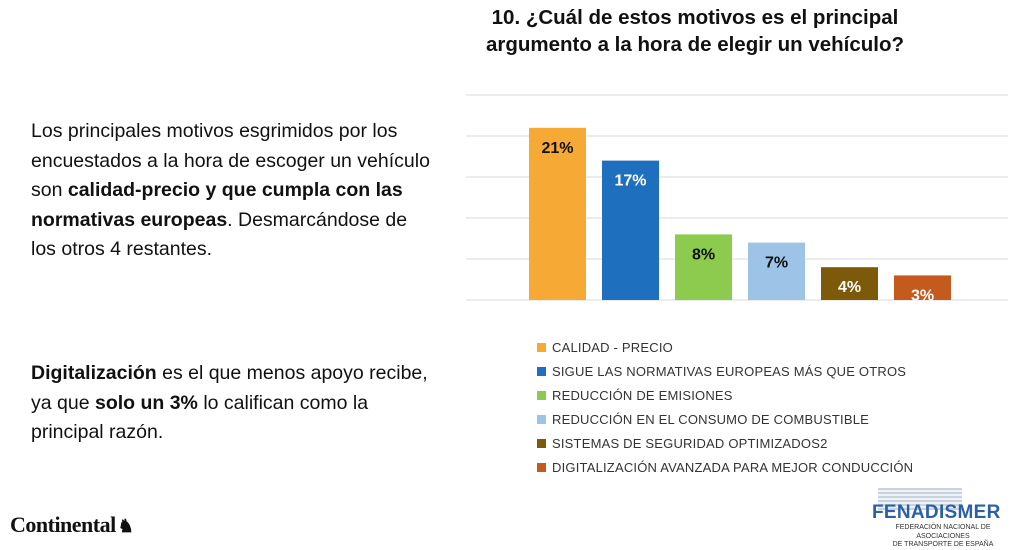  What do you see at coordinates (710, 419) in the screenshot?
I see `legend-label: REDUCCIÓN EN EL CONSUMO DE COMBUSTIBLE` at bounding box center [710, 419].